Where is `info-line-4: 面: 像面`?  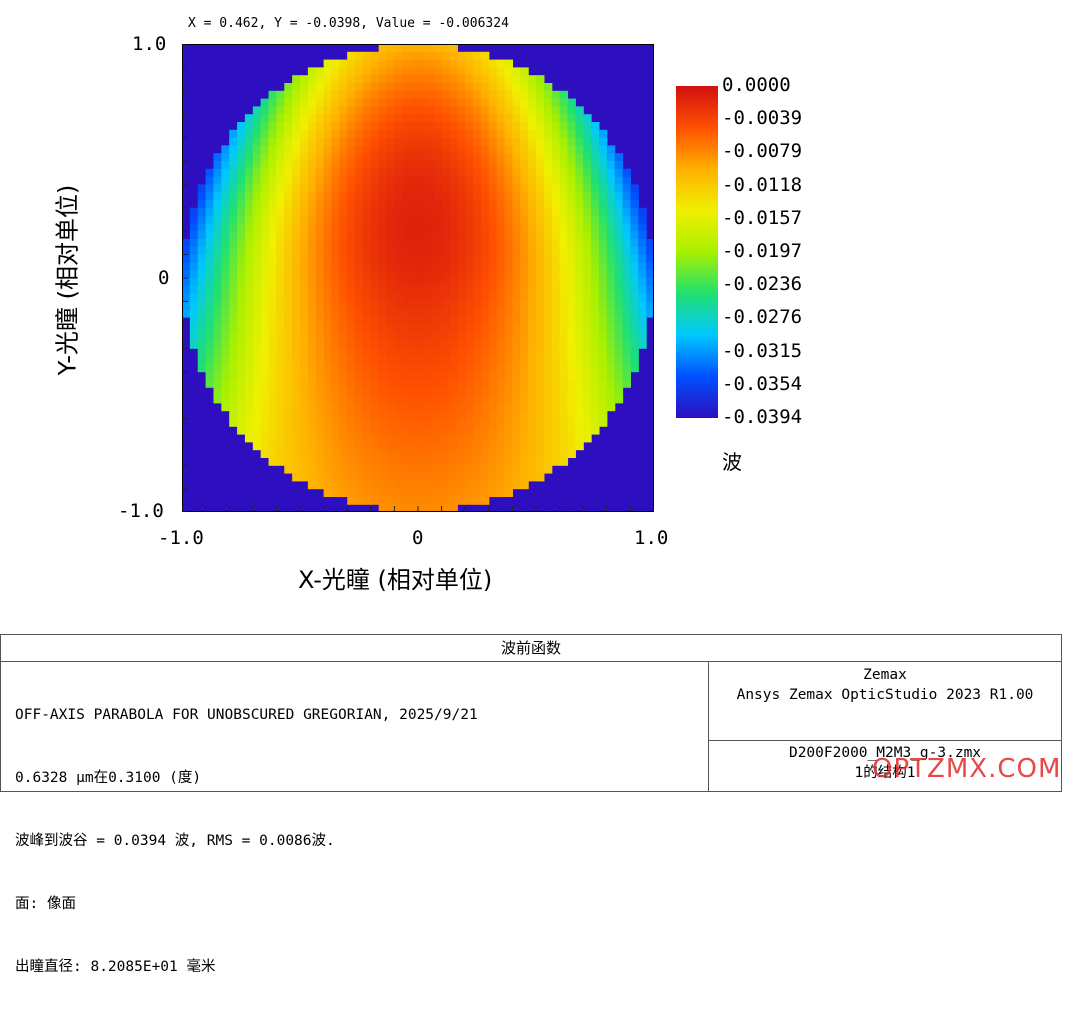 info-line-4: 面: 像面 is located at coordinates (45, 904).